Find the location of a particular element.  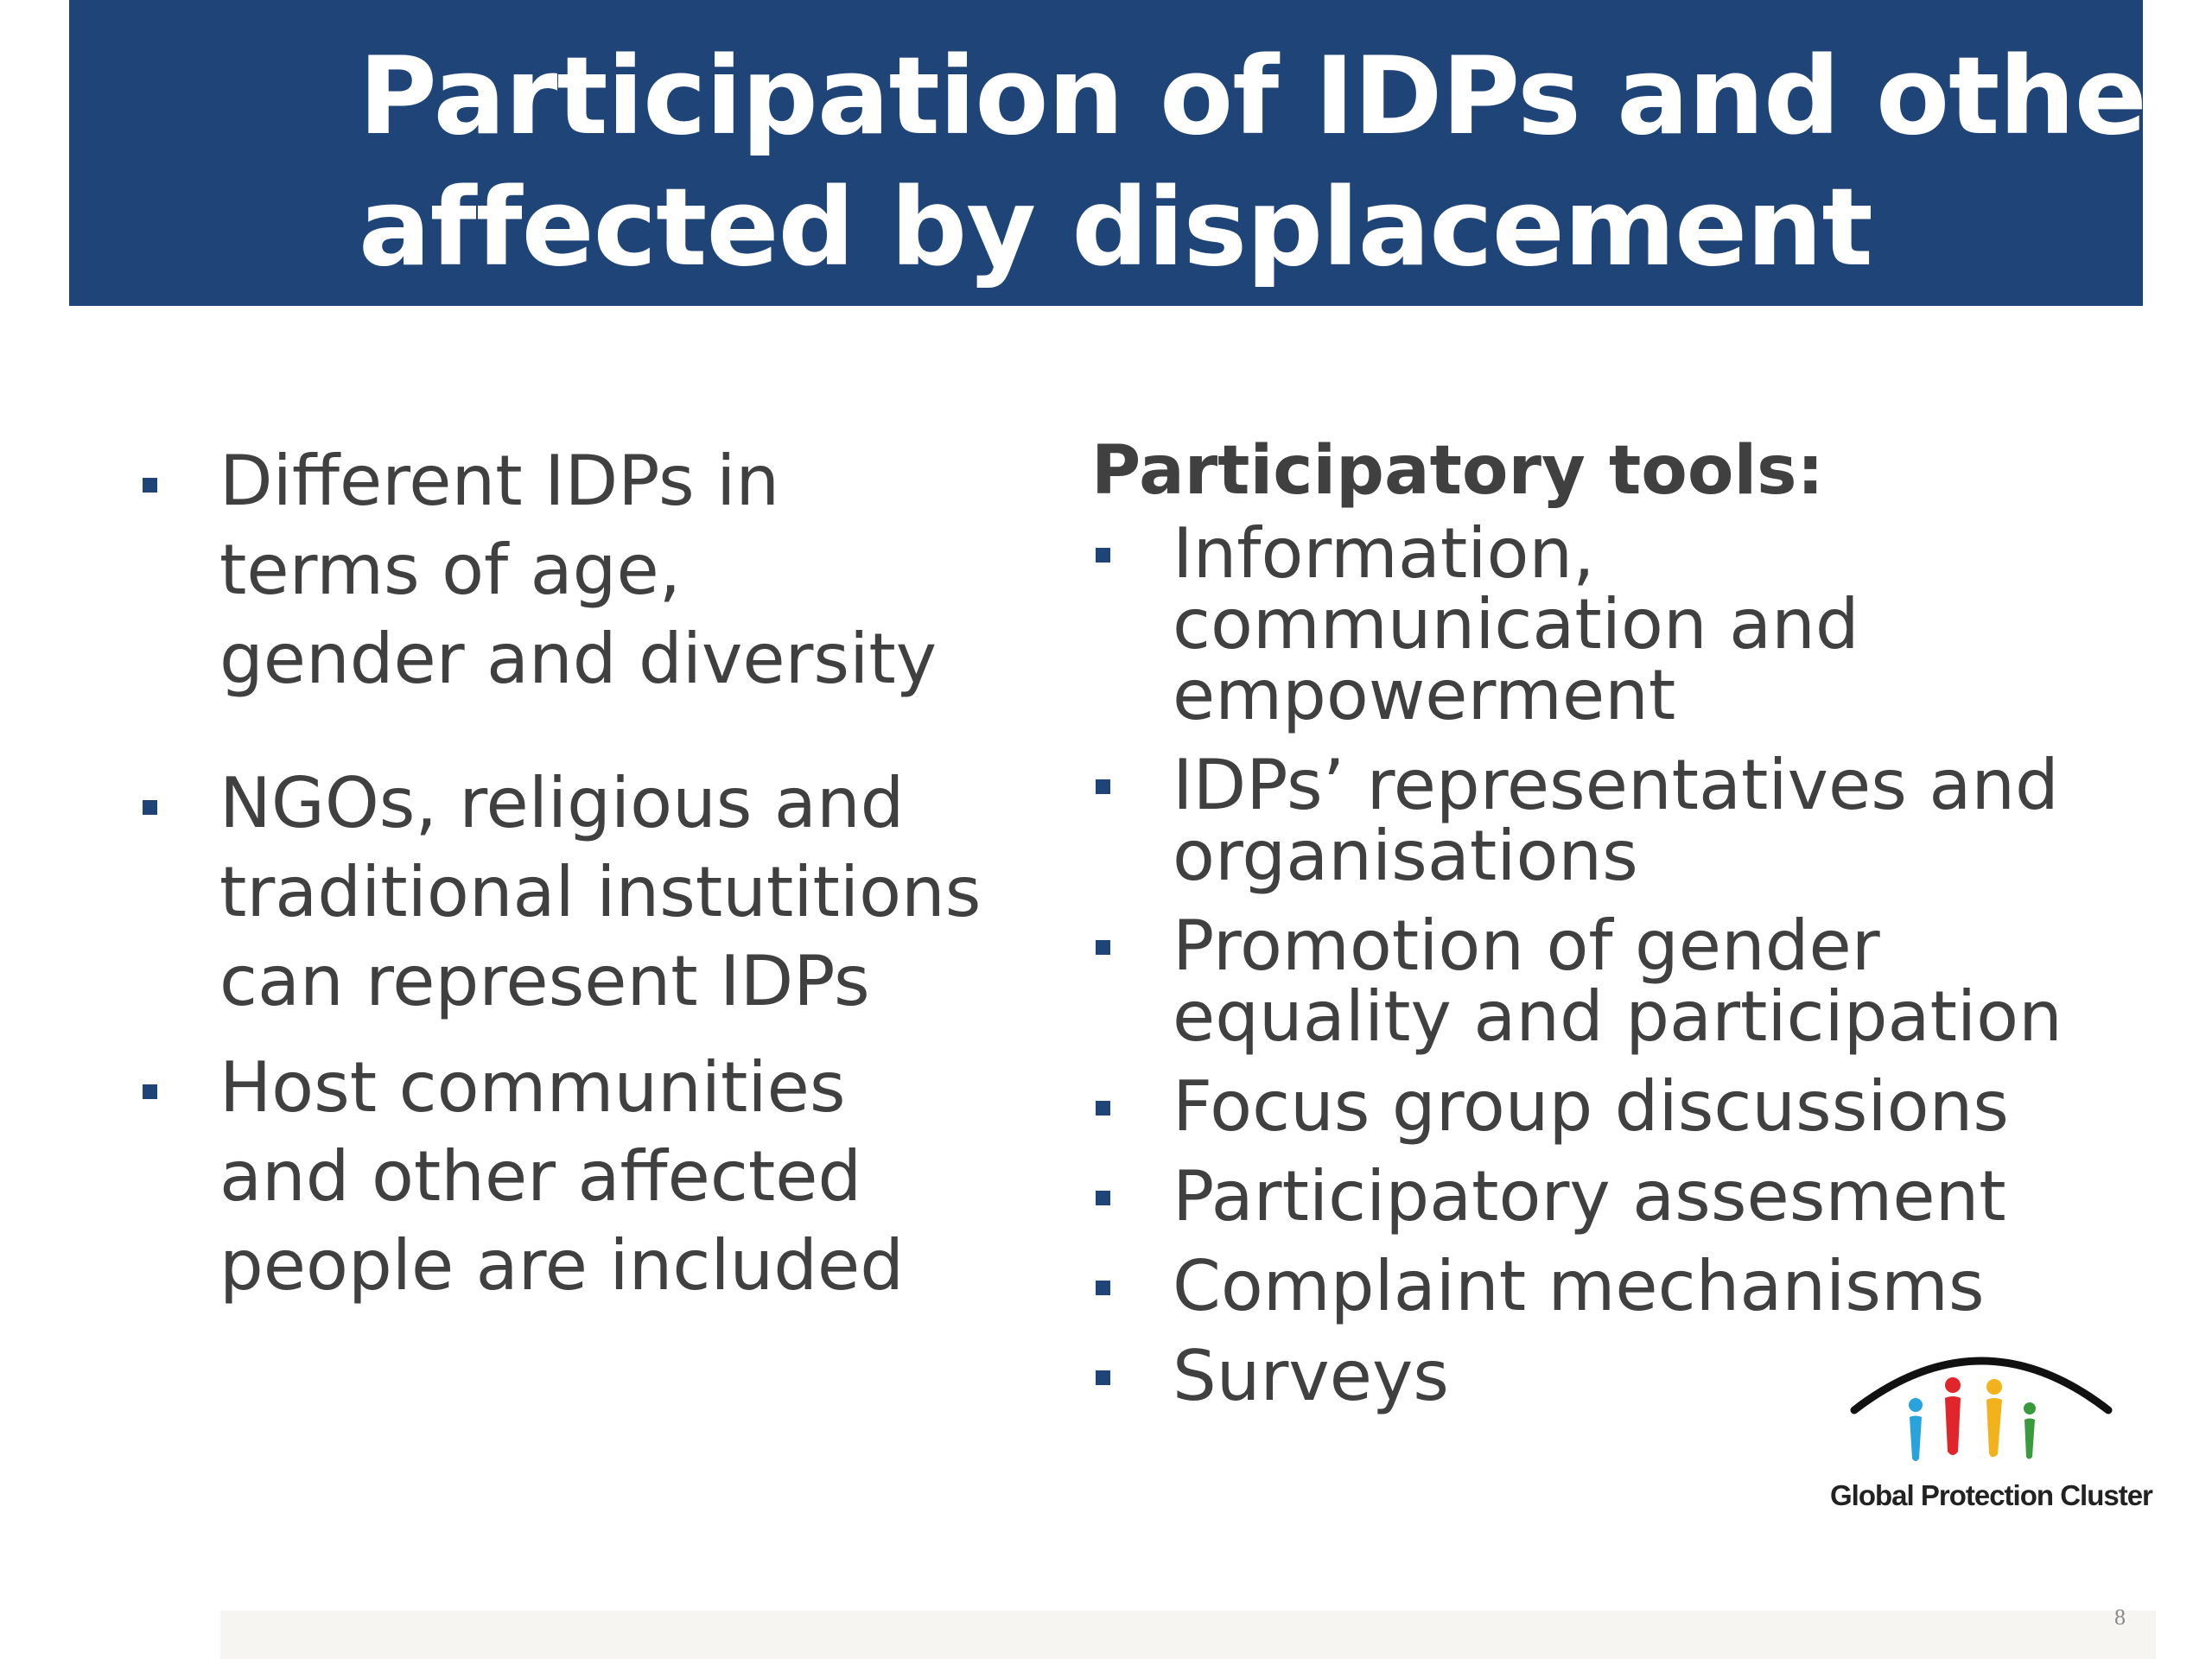

slide-title-line-1: Participation of IDPs and others is located at coordinates (1285, 97).